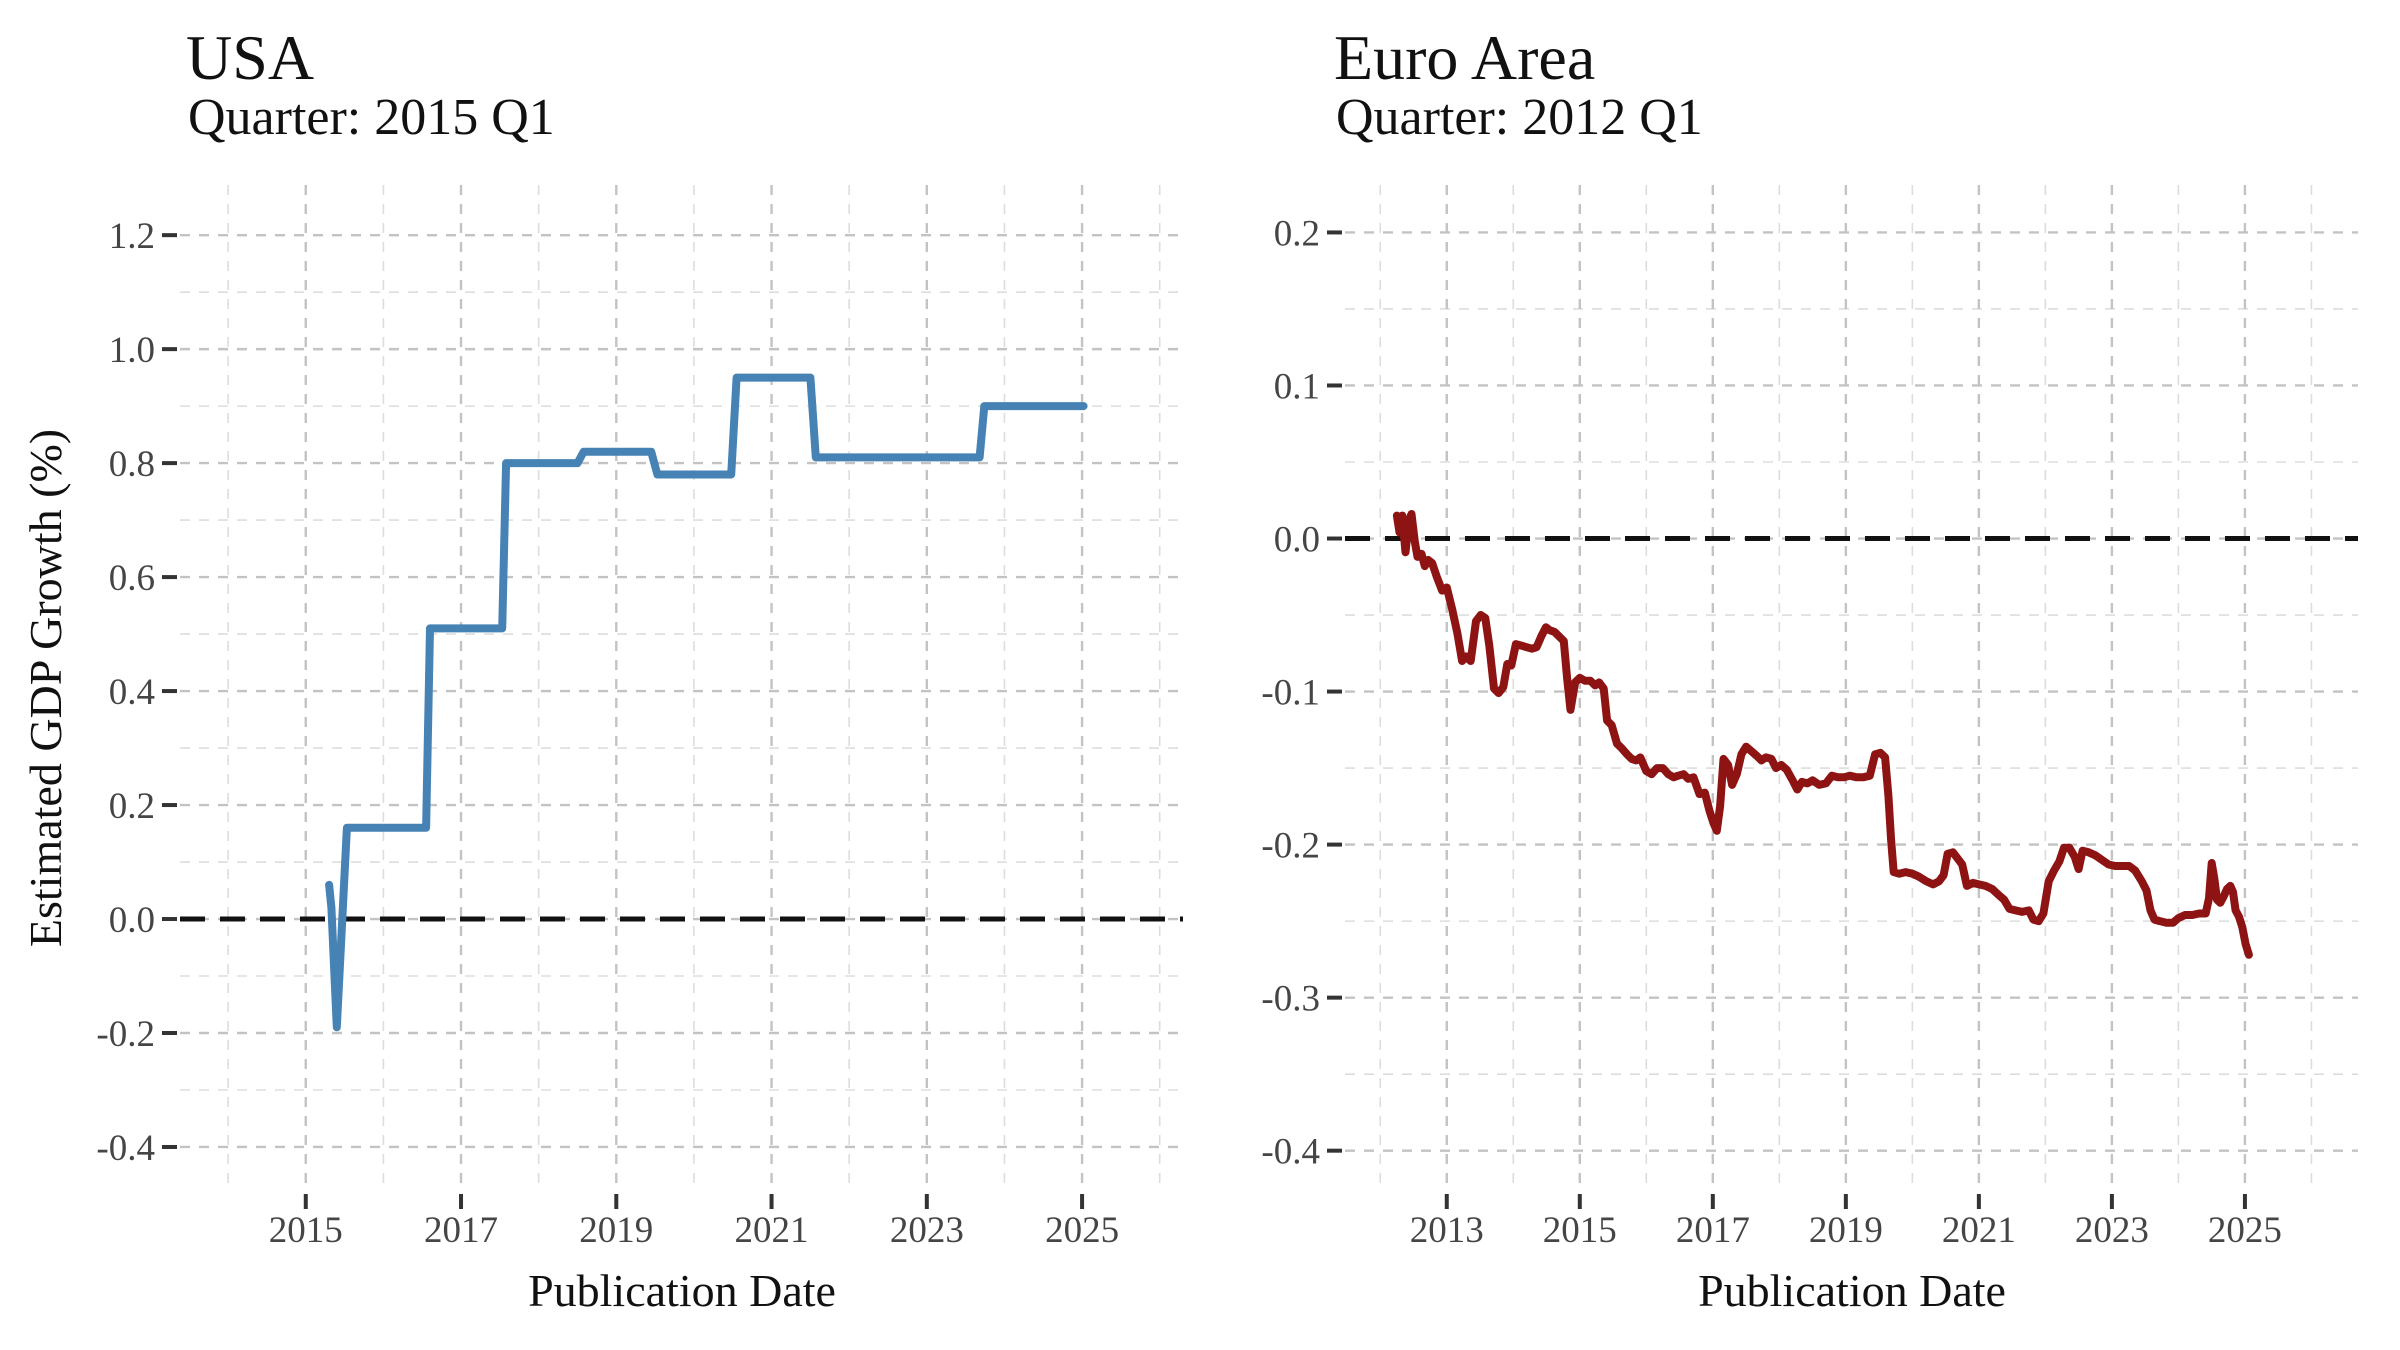 This screenshot has height=1350, width=2400. Describe the element at coordinates (132, 350) in the screenshot. I see `y-tick-label: 1.0` at that location.